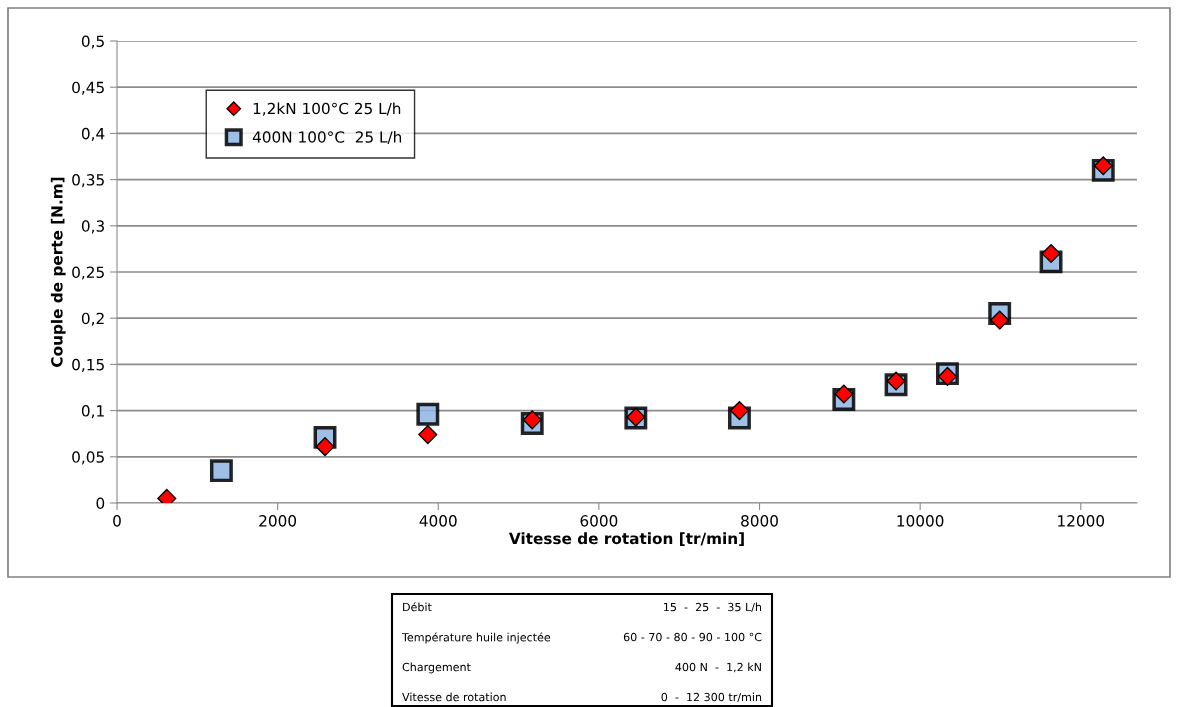 The height and width of the screenshot is (707, 1179). I want to click on text: 400 N - 1,2 kN, so click(718, 667).